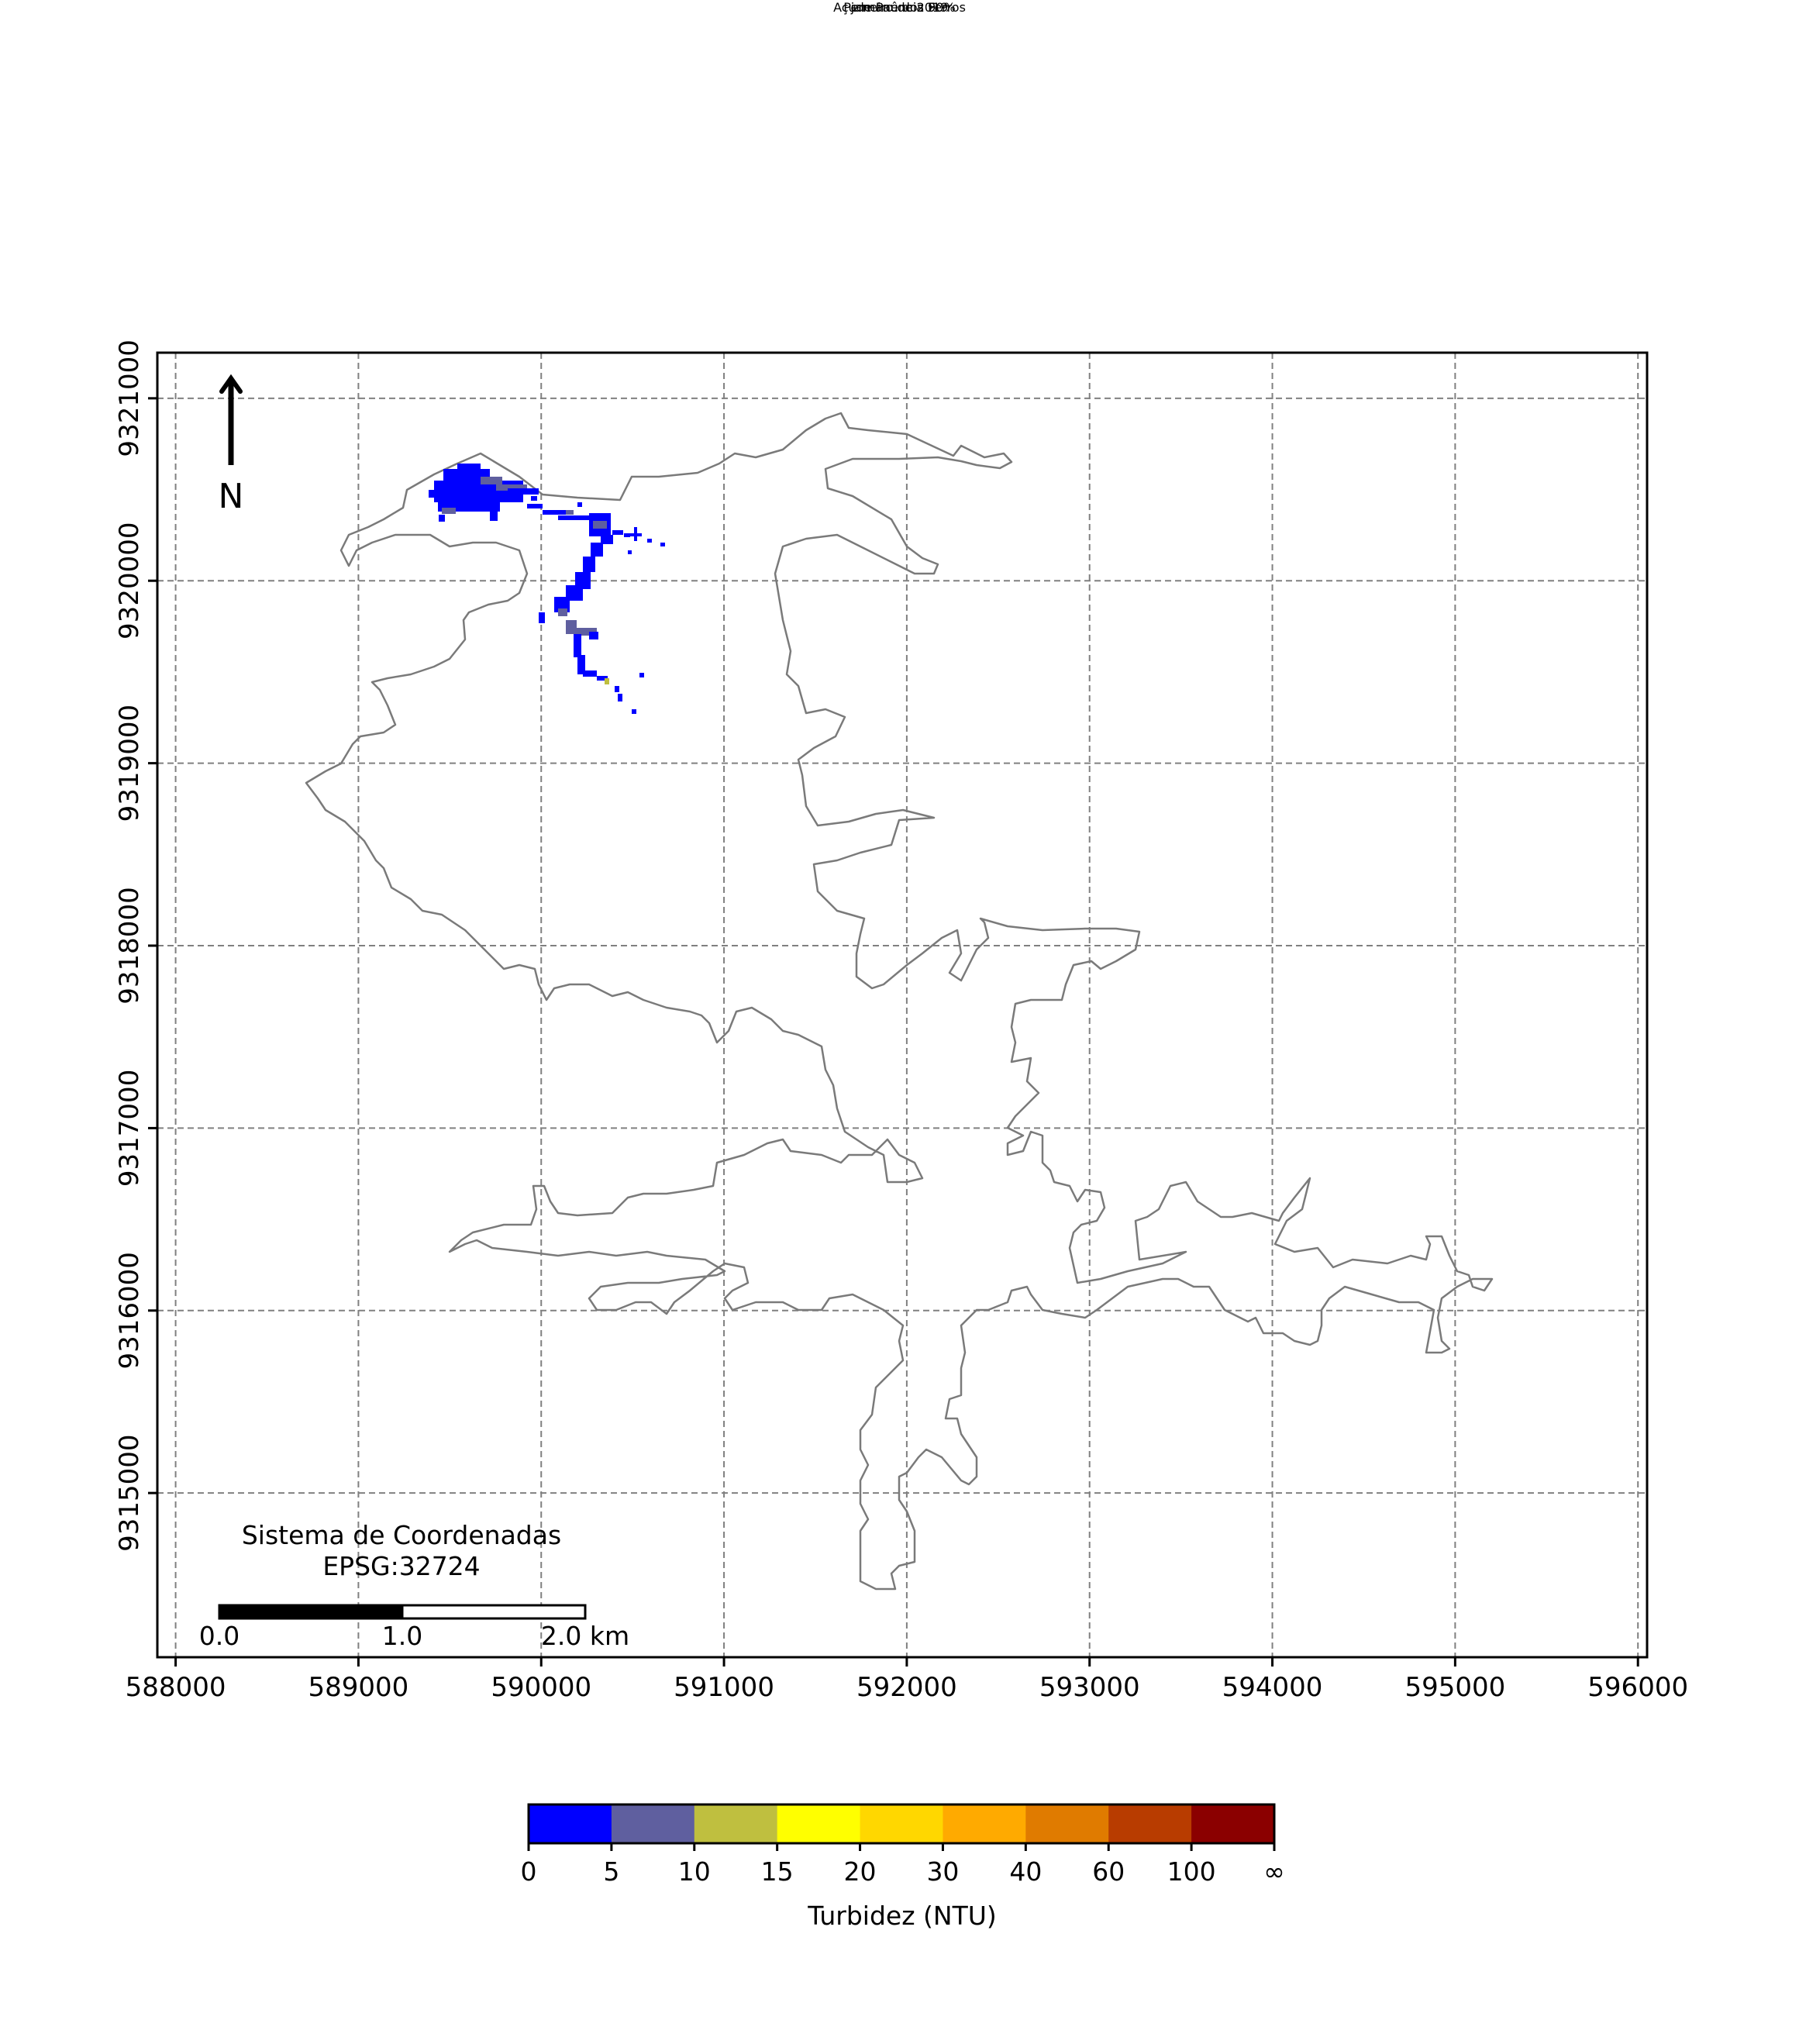 The image size is (1799, 2044). I want to click on scale-label-0: 0.0, so click(219, 1636).